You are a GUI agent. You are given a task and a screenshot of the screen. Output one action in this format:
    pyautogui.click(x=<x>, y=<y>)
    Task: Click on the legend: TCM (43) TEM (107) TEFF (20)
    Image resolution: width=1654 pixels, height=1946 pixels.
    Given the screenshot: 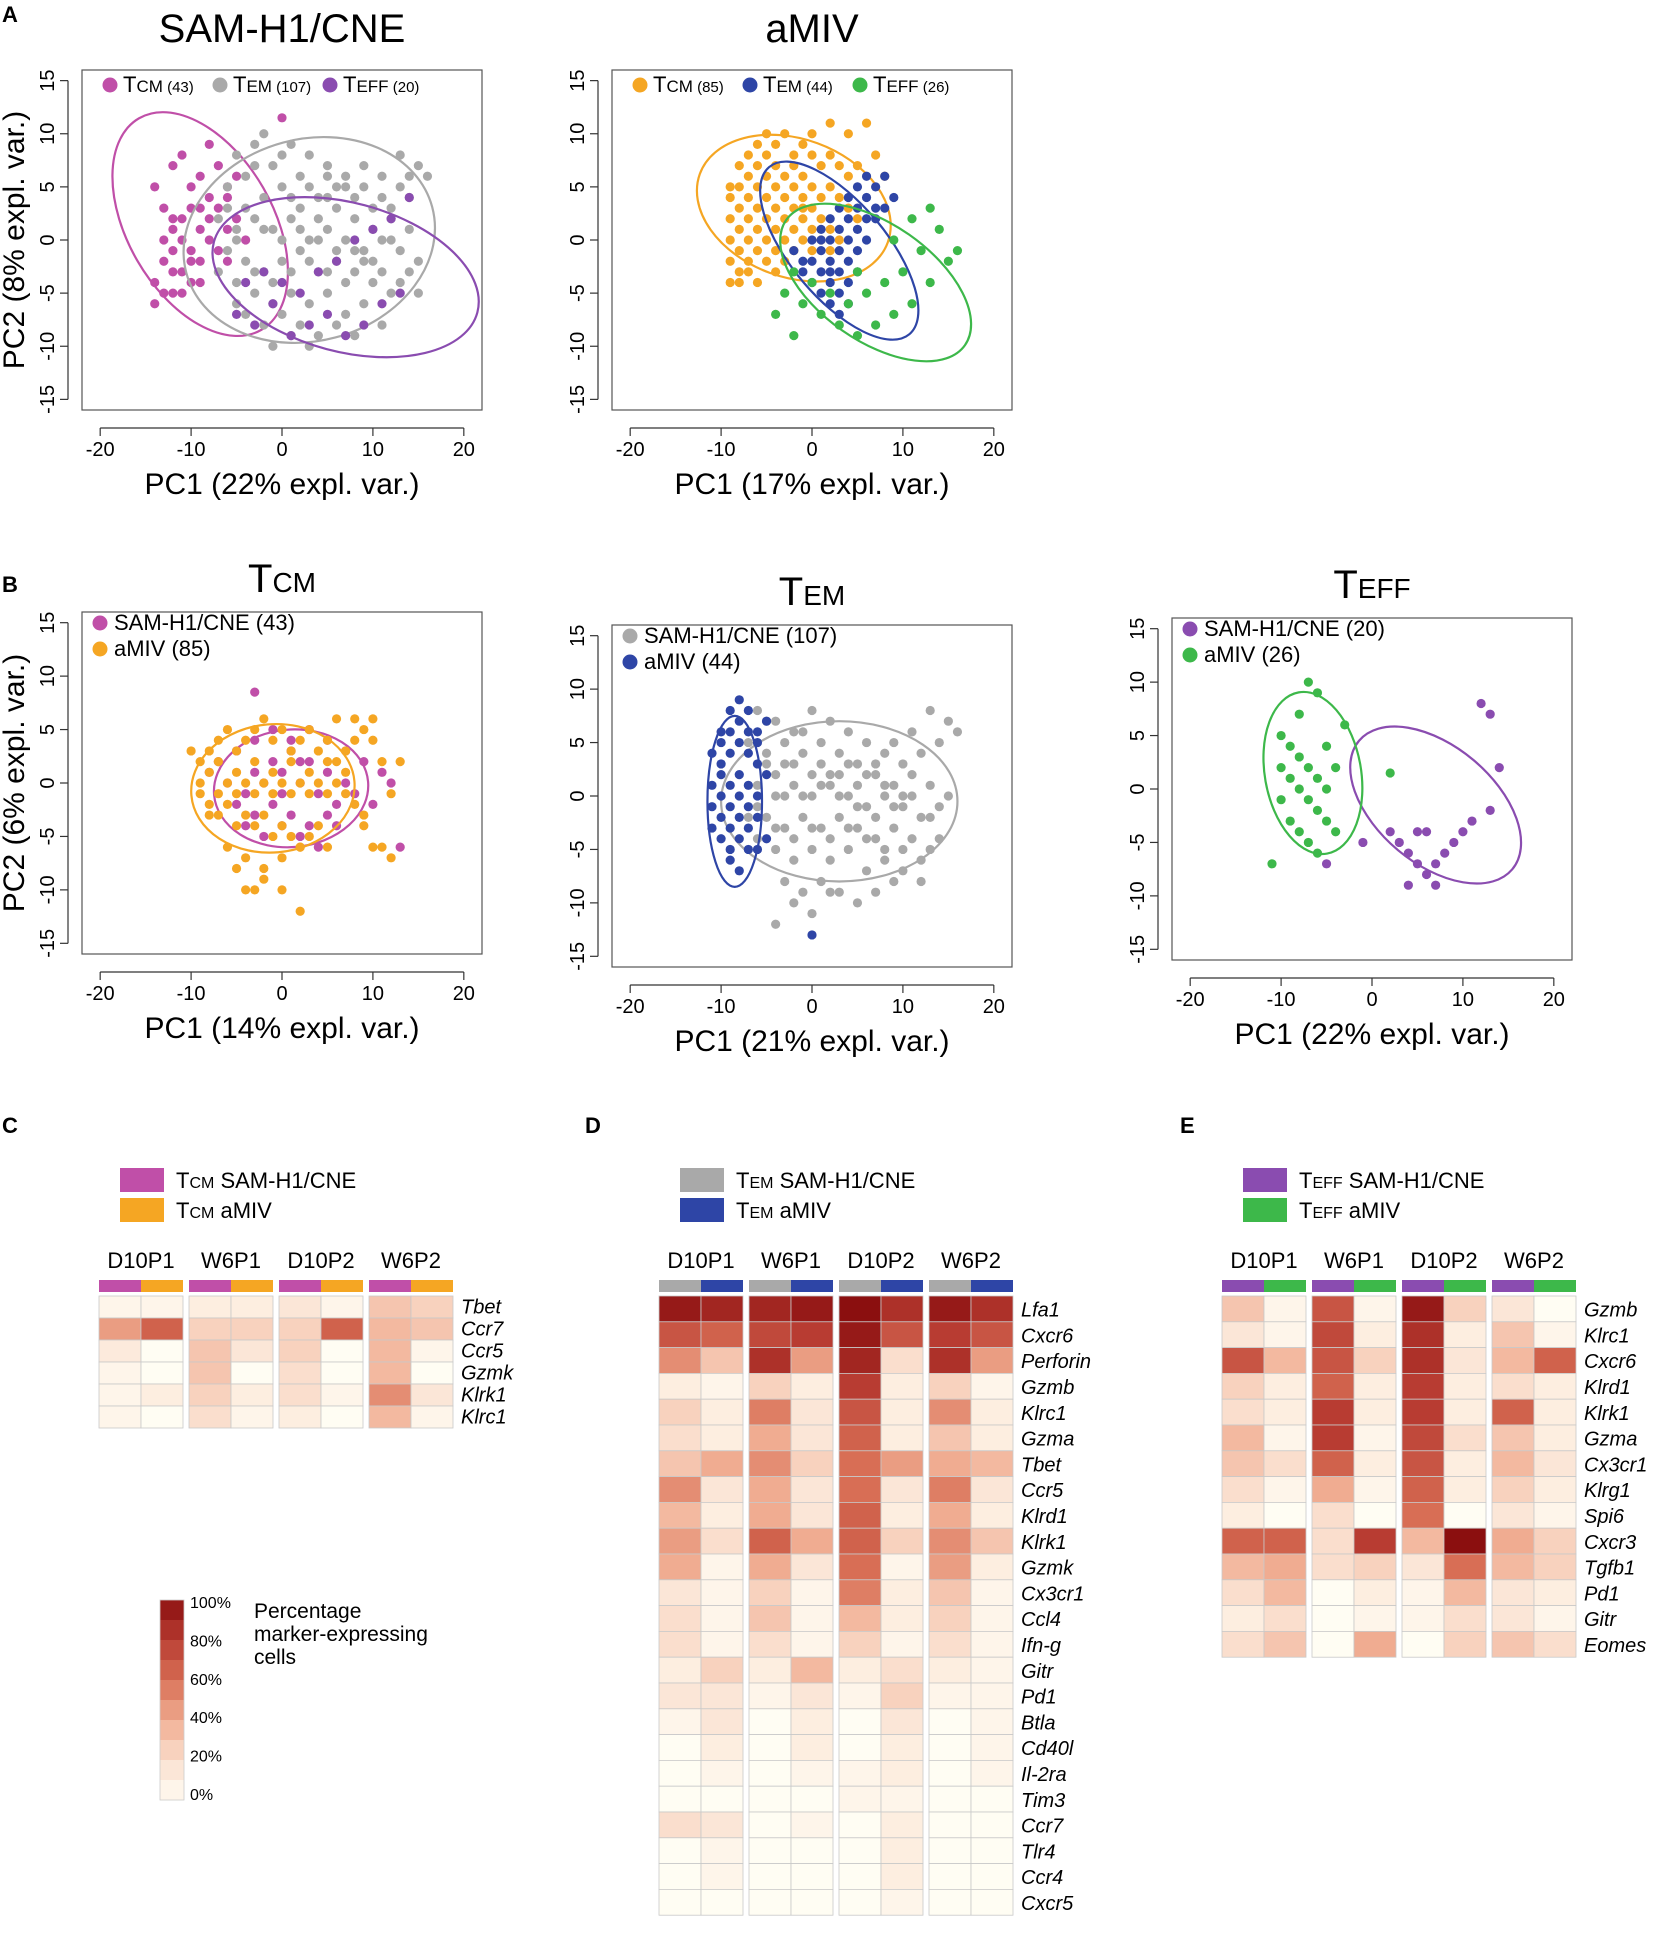 What is the action you would take?
    pyautogui.click(x=260, y=84)
    